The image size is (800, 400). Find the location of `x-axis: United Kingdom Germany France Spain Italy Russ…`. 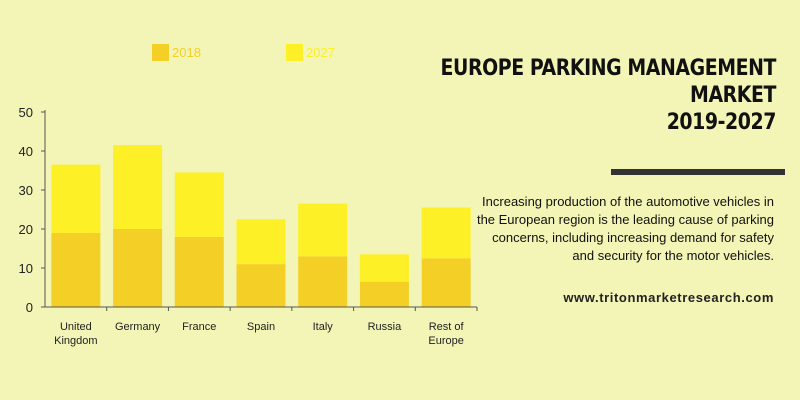

x-axis: United Kingdom Germany France Spain Italy Russ… is located at coordinates (261, 326).